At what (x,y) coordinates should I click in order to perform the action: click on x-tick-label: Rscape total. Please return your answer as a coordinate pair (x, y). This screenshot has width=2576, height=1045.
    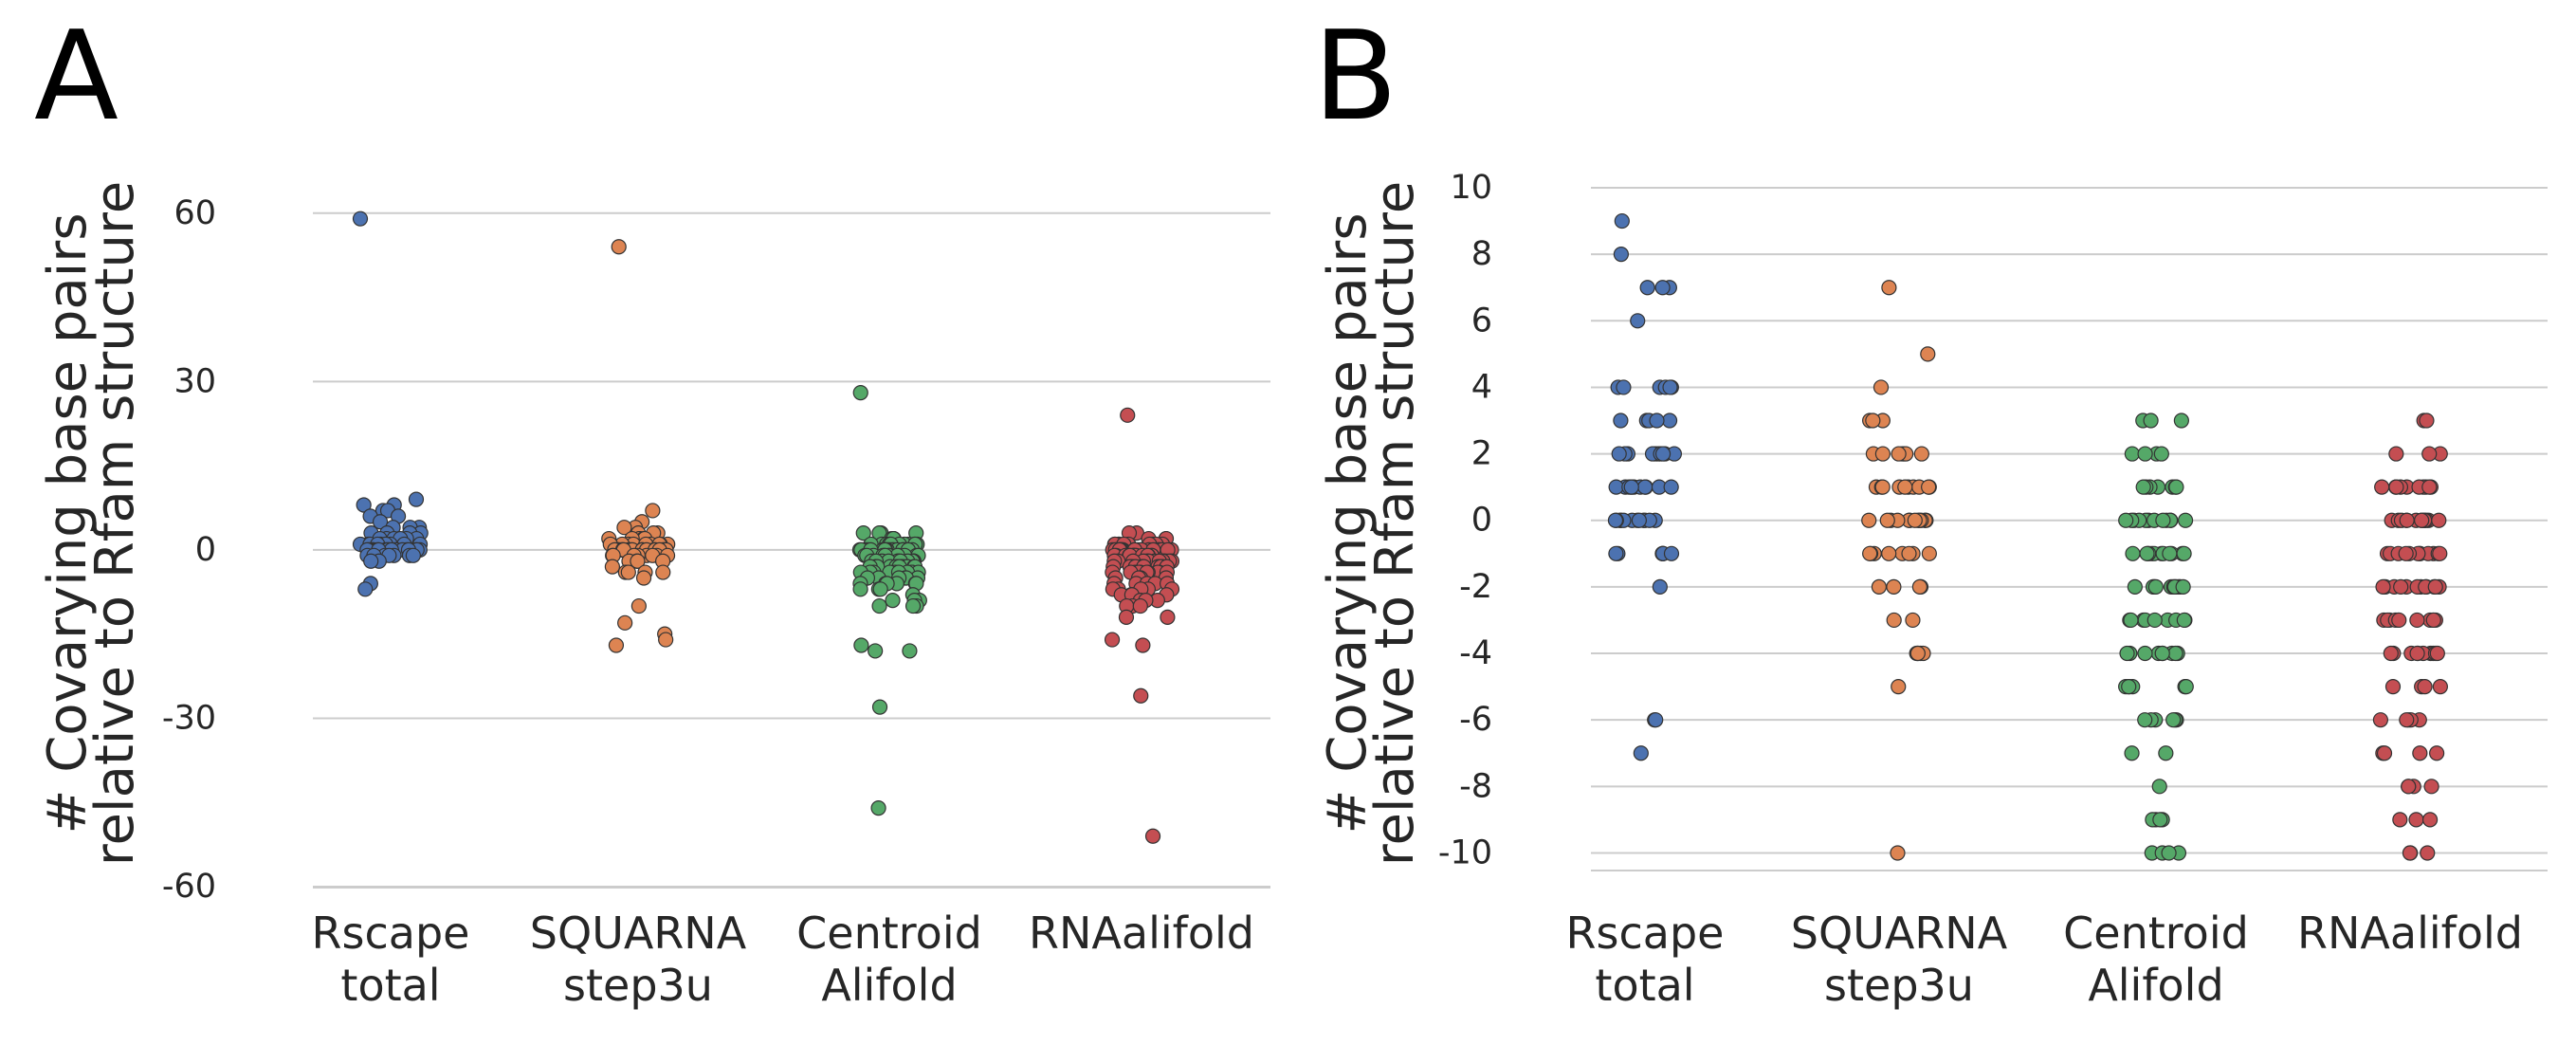
    Looking at the image, I should click on (391, 959).